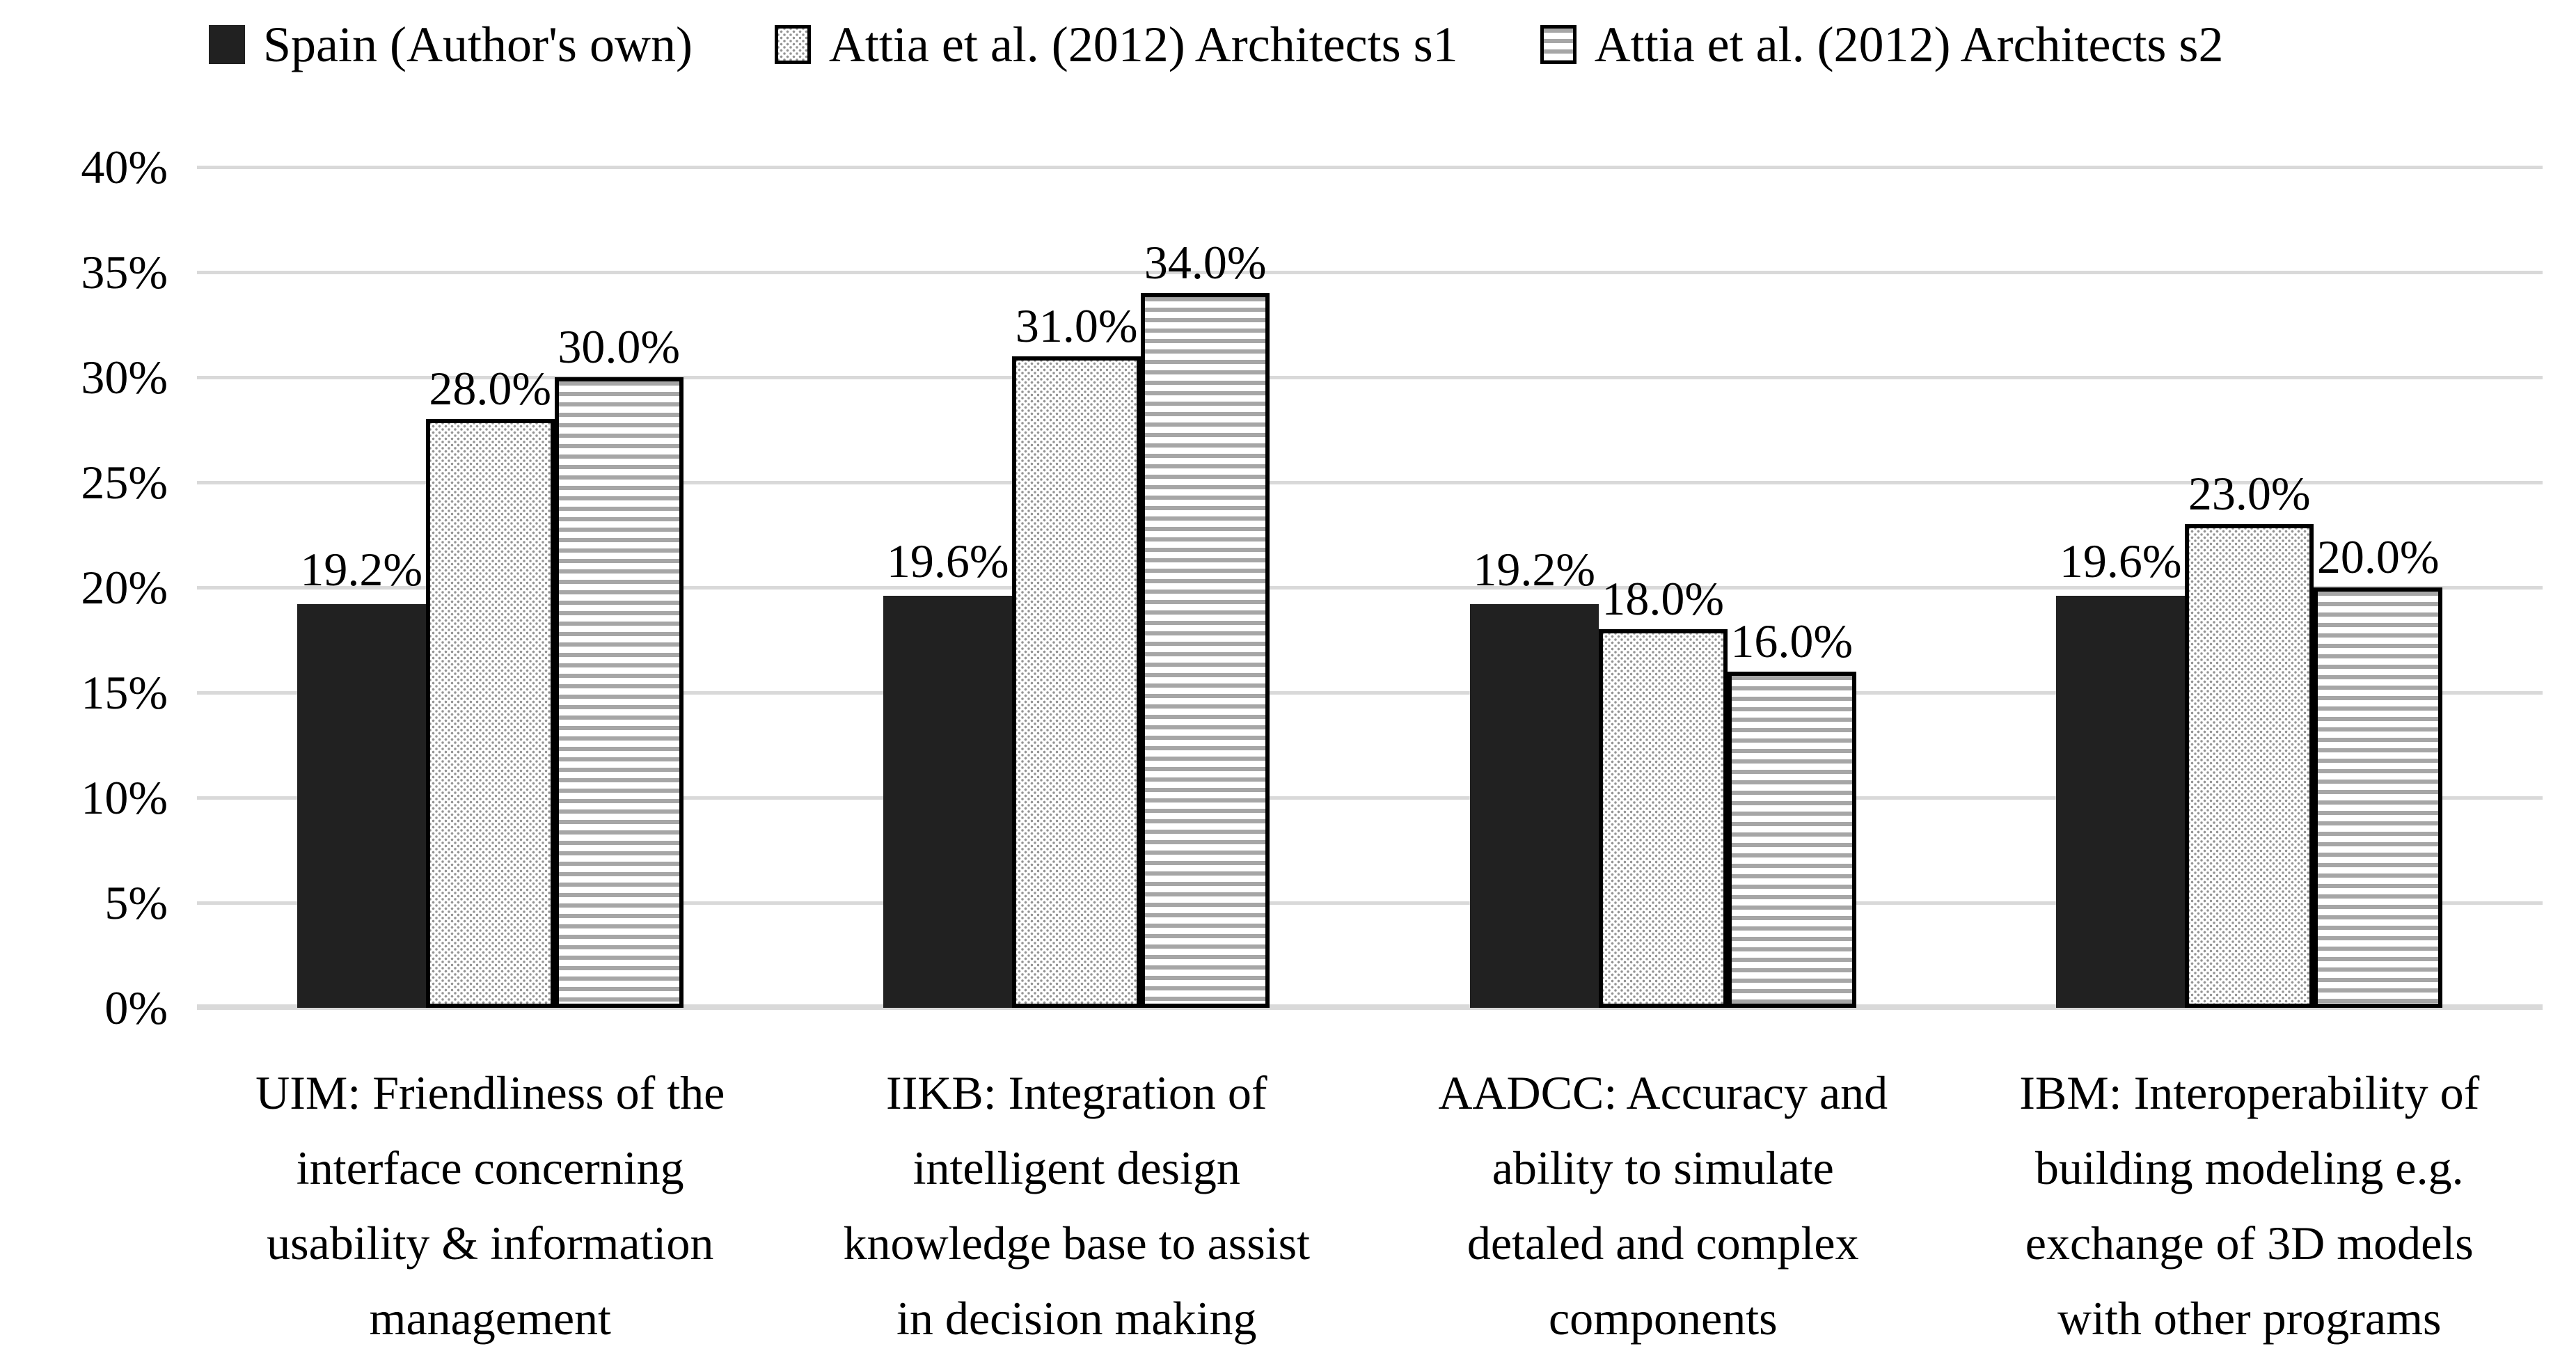 The height and width of the screenshot is (1360, 2576). I want to click on bar-series-2: 30.0%, so click(618, 665).